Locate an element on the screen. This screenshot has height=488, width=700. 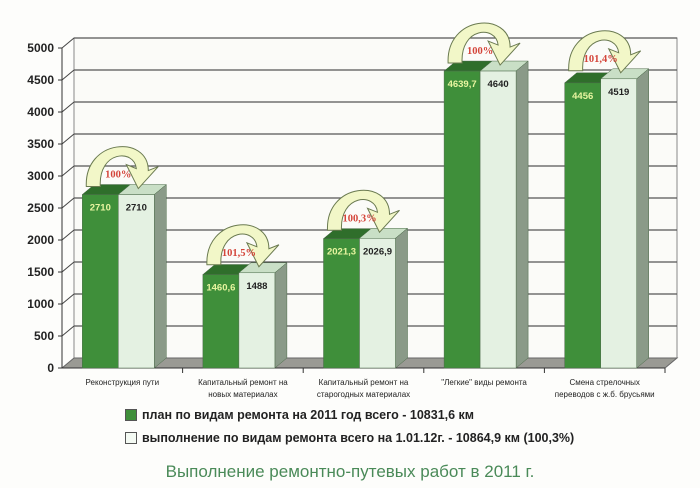
bar-value-label: 4456 is located at coordinates (582, 96).